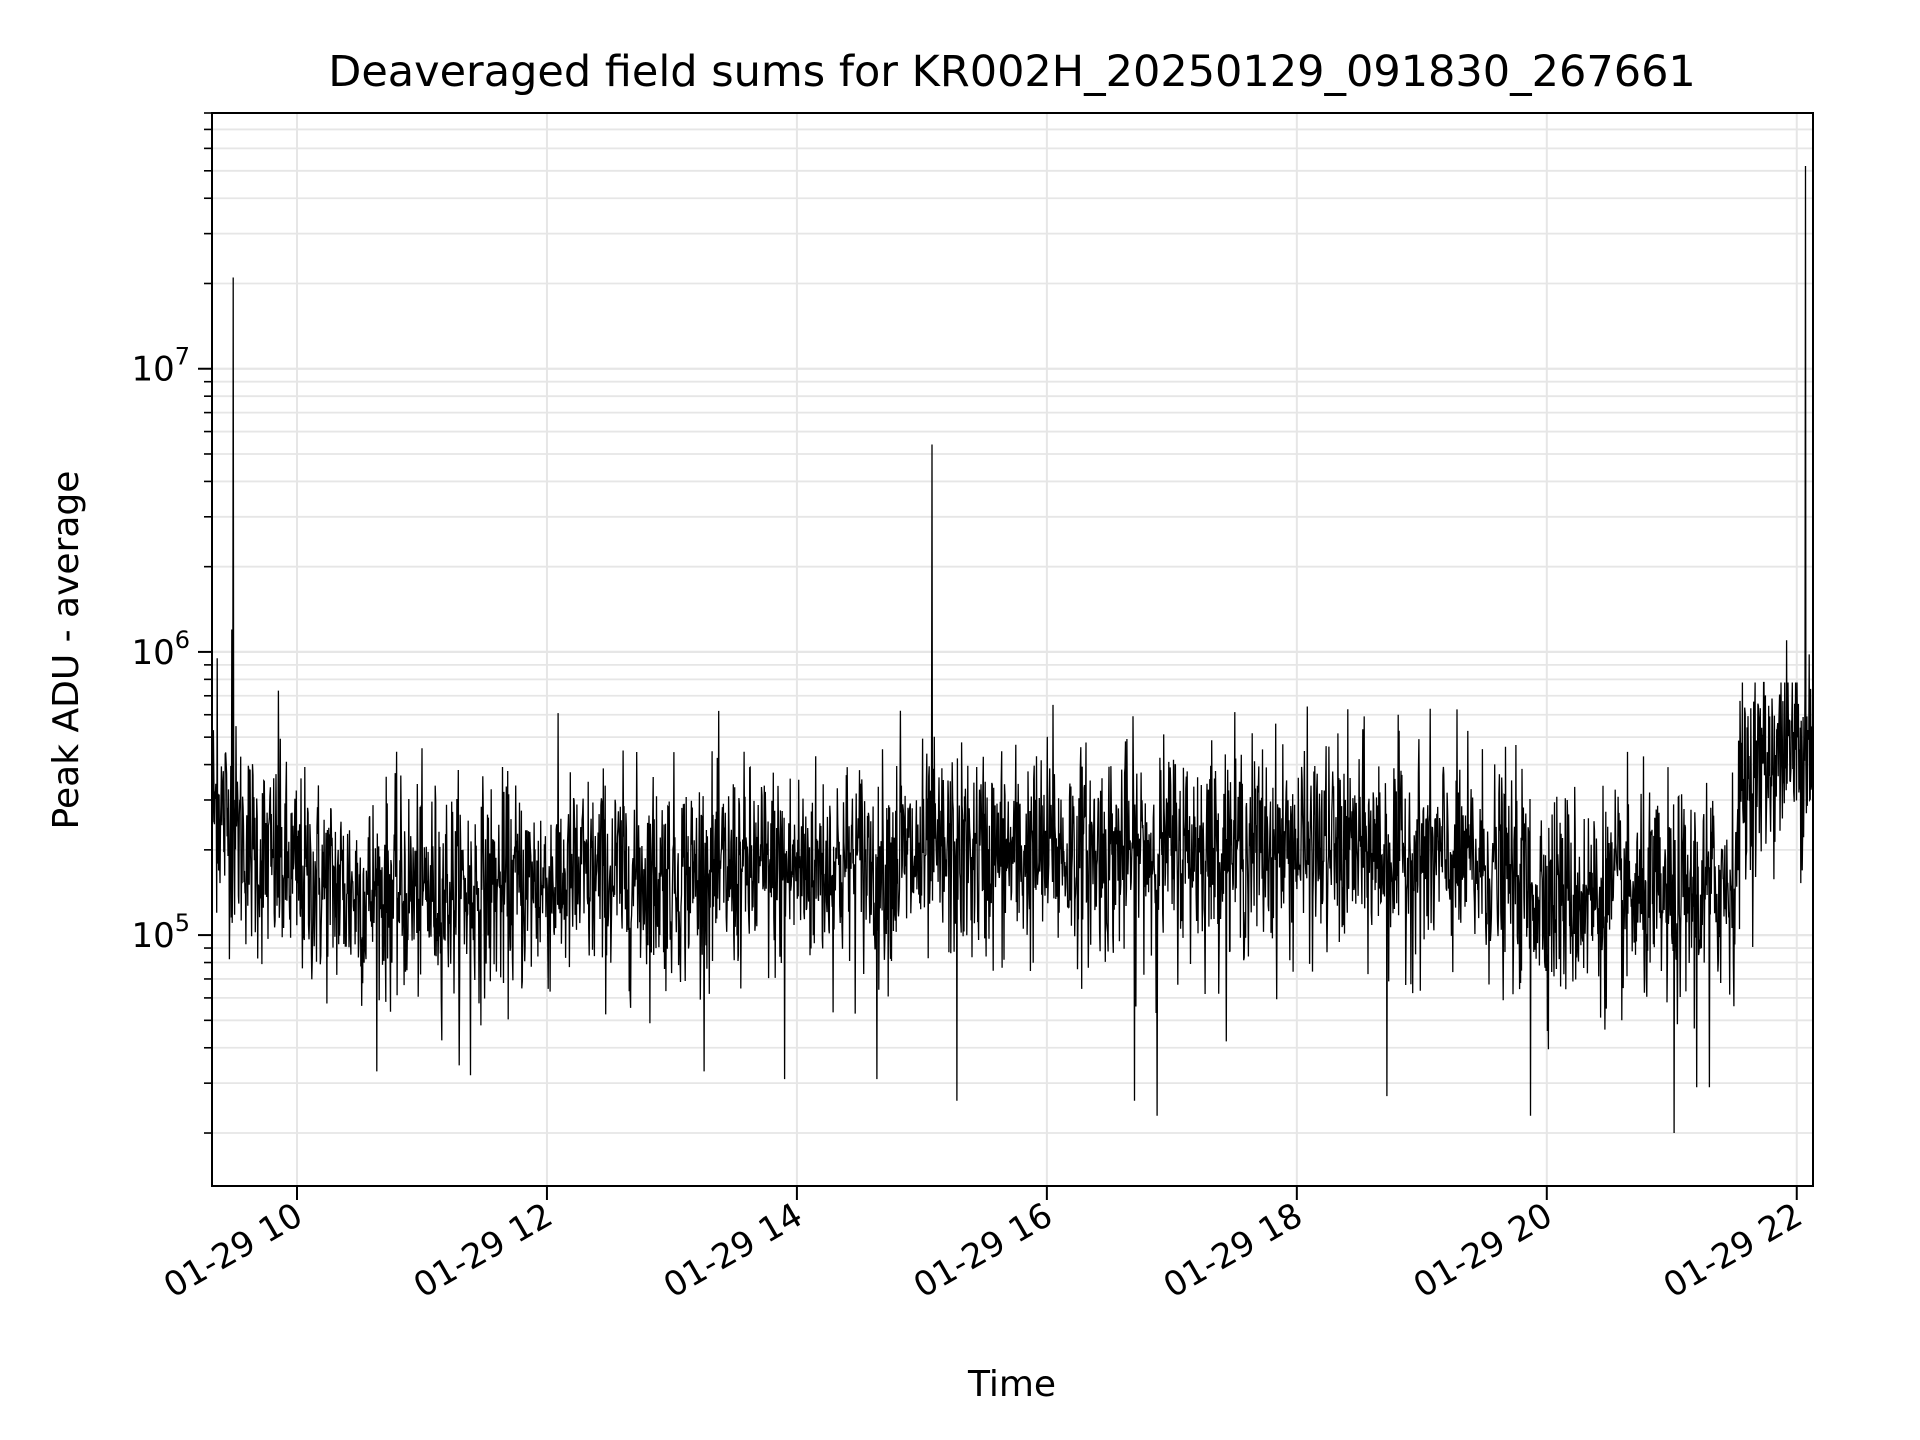 The width and height of the screenshot is (1920, 1440). I want to click on y-axis-ticks: 10⁵ 10⁶ 10⁷, so click(171, 623).